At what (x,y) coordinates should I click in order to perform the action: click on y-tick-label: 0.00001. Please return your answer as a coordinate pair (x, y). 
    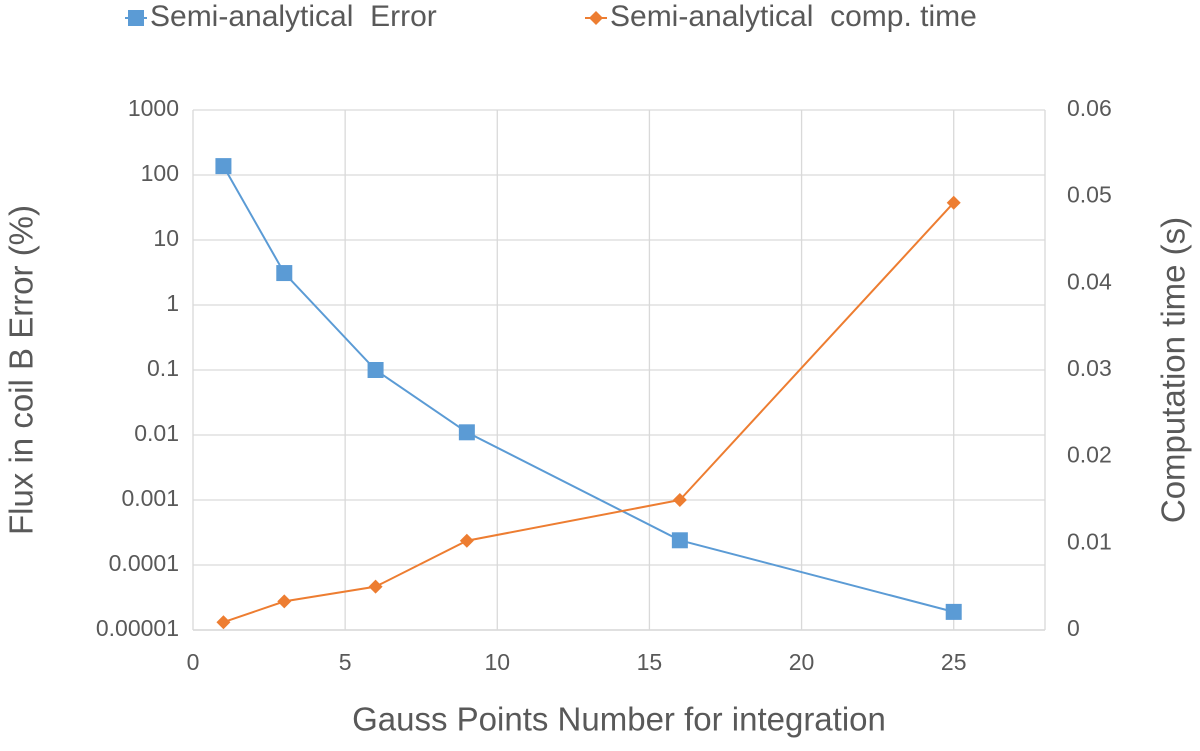
    Looking at the image, I should click on (137, 628).